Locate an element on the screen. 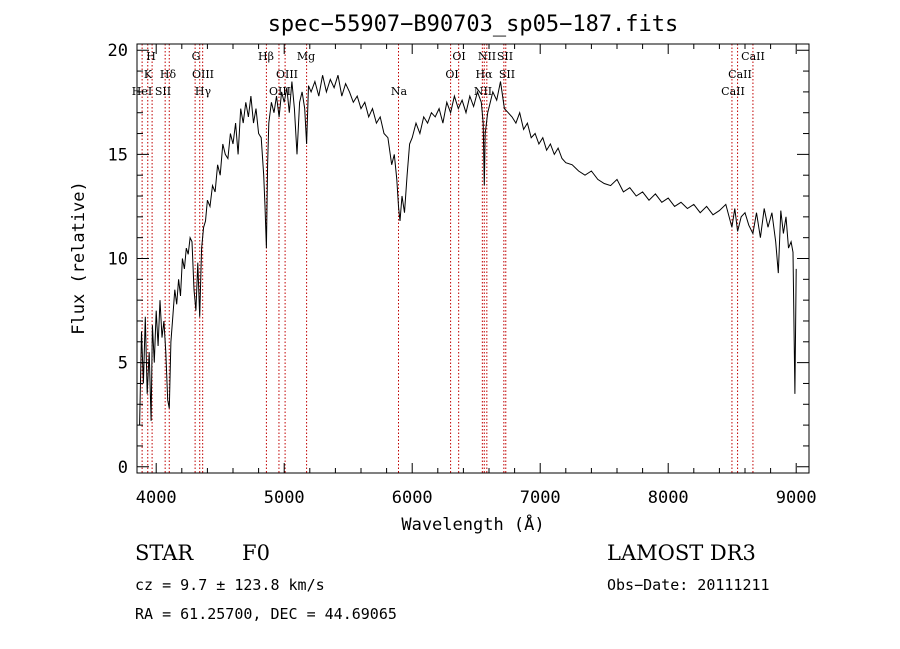 The height and width of the screenshot is (649, 900). coordinates: RA = 61.25700, DEC = 44.69065 is located at coordinates (266, 614).